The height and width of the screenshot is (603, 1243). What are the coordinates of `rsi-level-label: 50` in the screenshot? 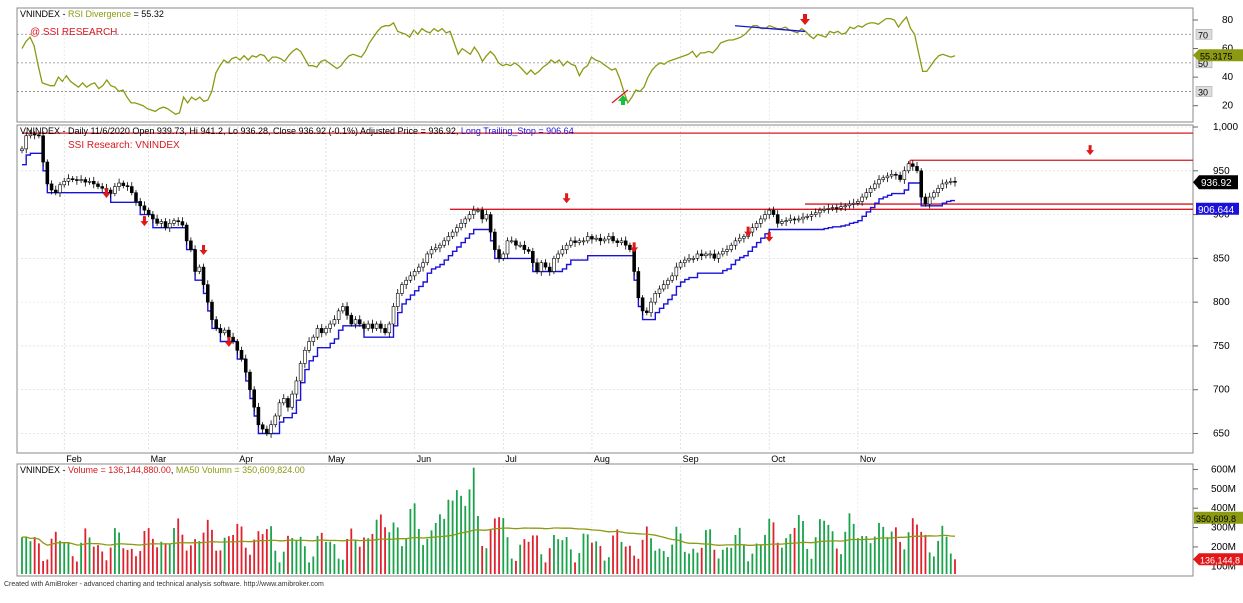 It's located at (1203, 64).